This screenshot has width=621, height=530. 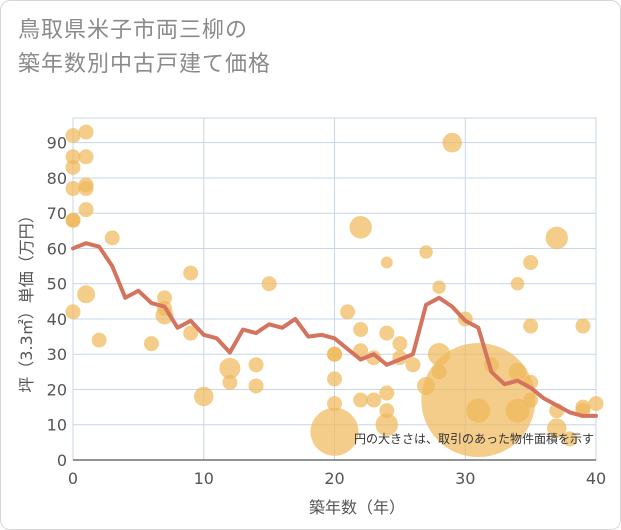 I want to click on size-note: 円の大きさは、取引のあった物件面積を示す, so click(x=474, y=438).